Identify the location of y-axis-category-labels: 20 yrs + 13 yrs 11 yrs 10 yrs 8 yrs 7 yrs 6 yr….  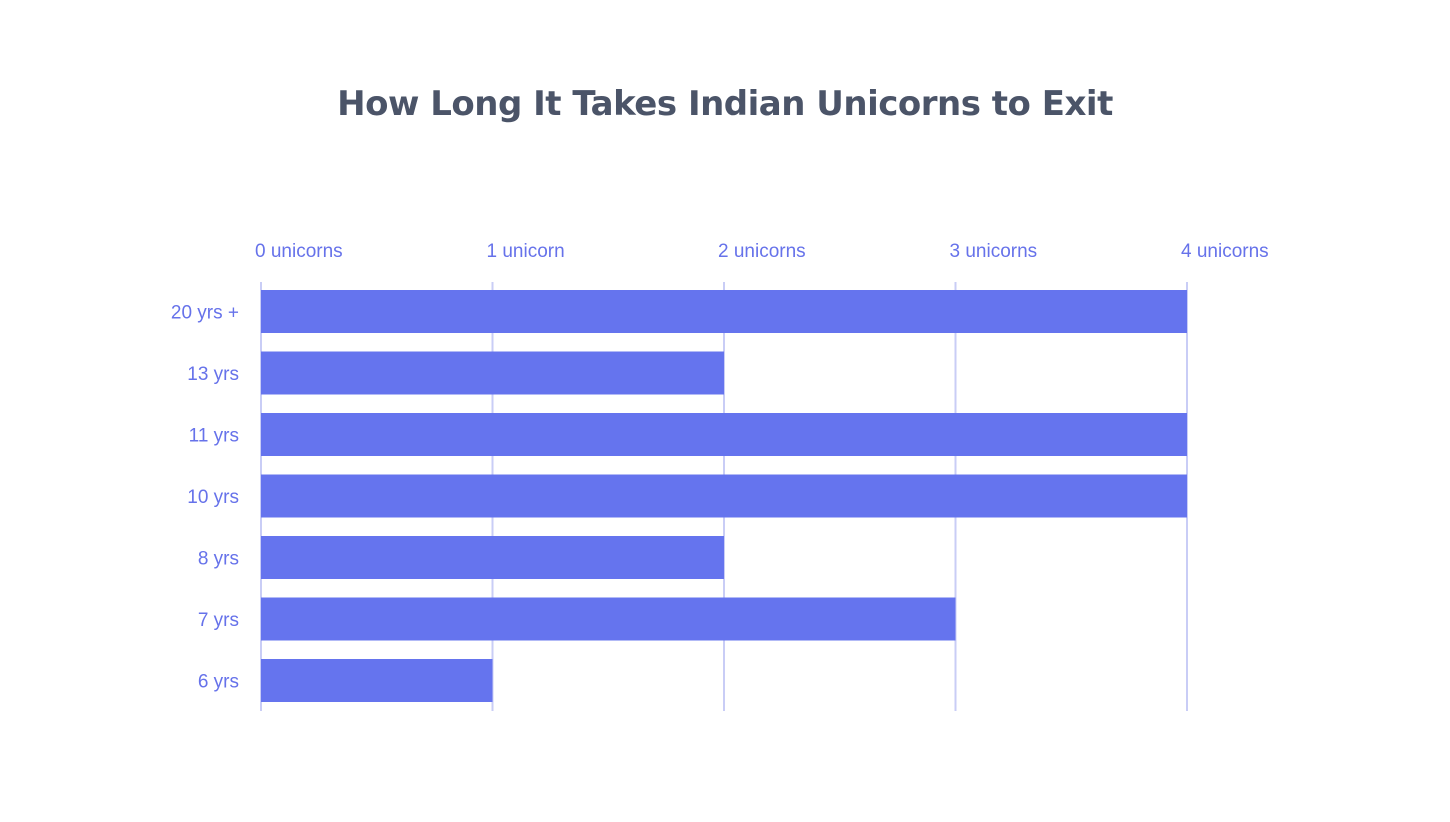
(205, 498).